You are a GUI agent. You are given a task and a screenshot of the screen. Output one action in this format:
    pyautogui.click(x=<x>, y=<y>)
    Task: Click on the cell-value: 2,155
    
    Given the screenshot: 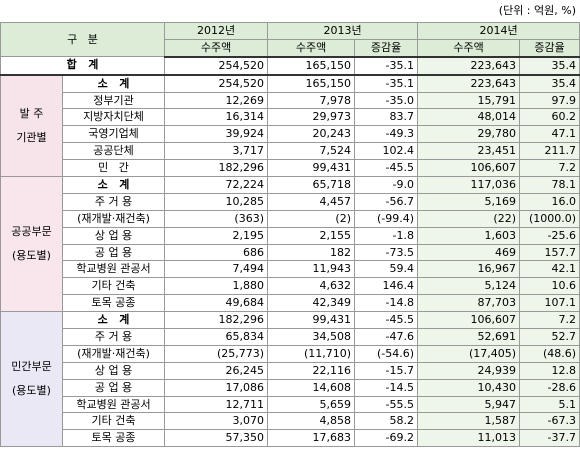 What is the action you would take?
    pyautogui.click(x=311, y=235)
    